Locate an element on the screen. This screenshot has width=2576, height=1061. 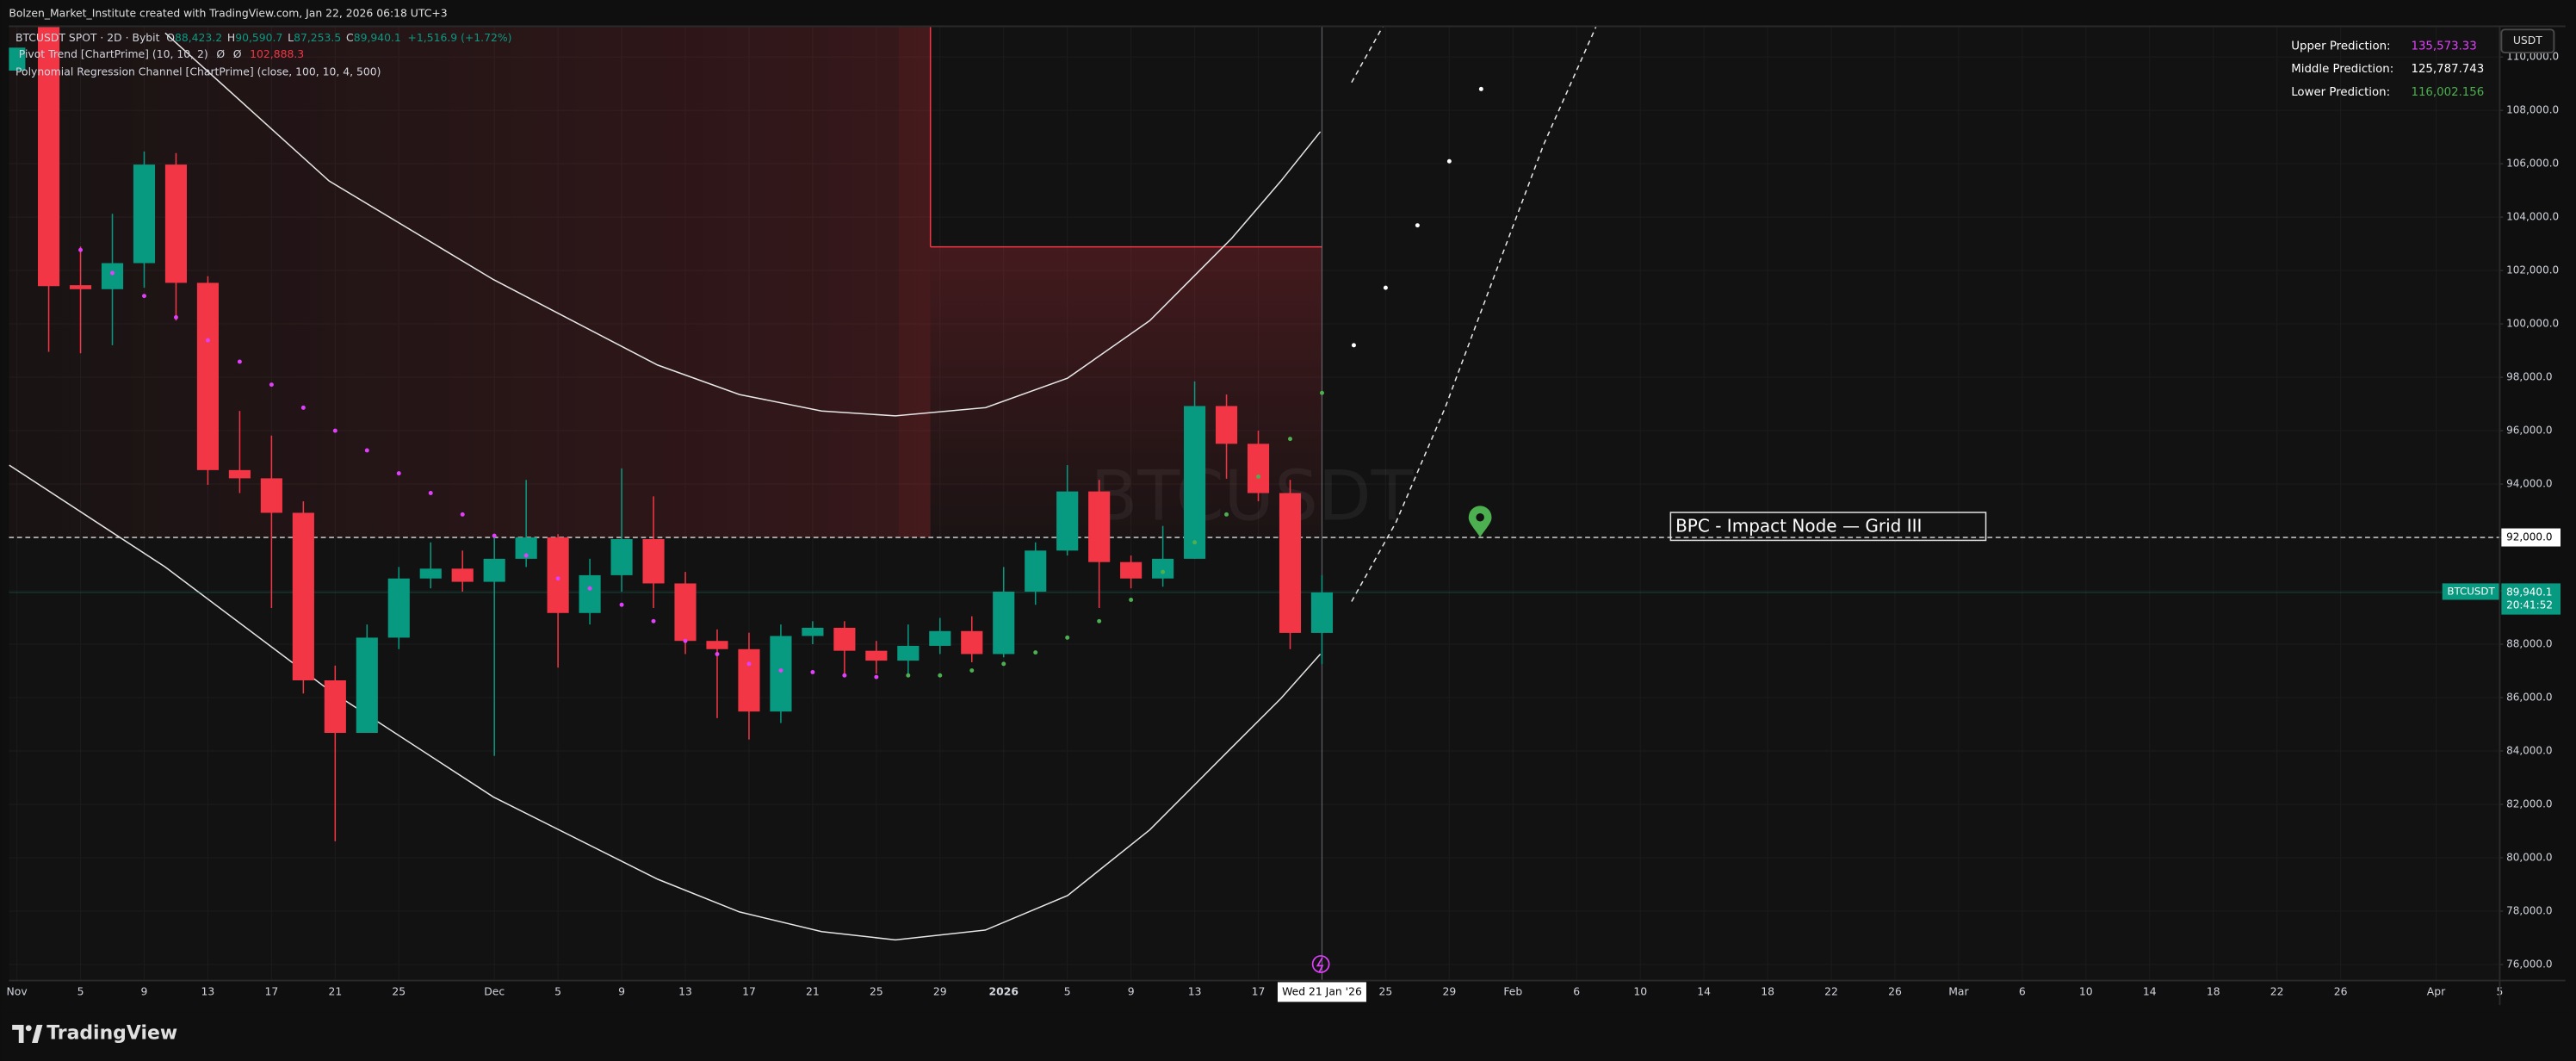
legend-value: 88,423.2 is located at coordinates (199, 36).